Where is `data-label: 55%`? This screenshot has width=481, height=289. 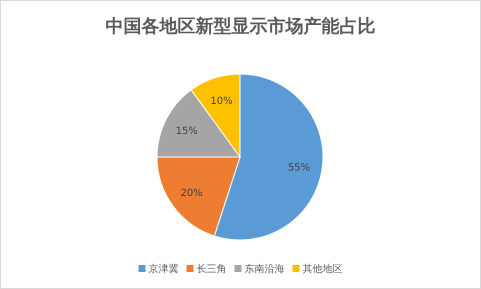
data-label: 55% is located at coordinates (299, 168).